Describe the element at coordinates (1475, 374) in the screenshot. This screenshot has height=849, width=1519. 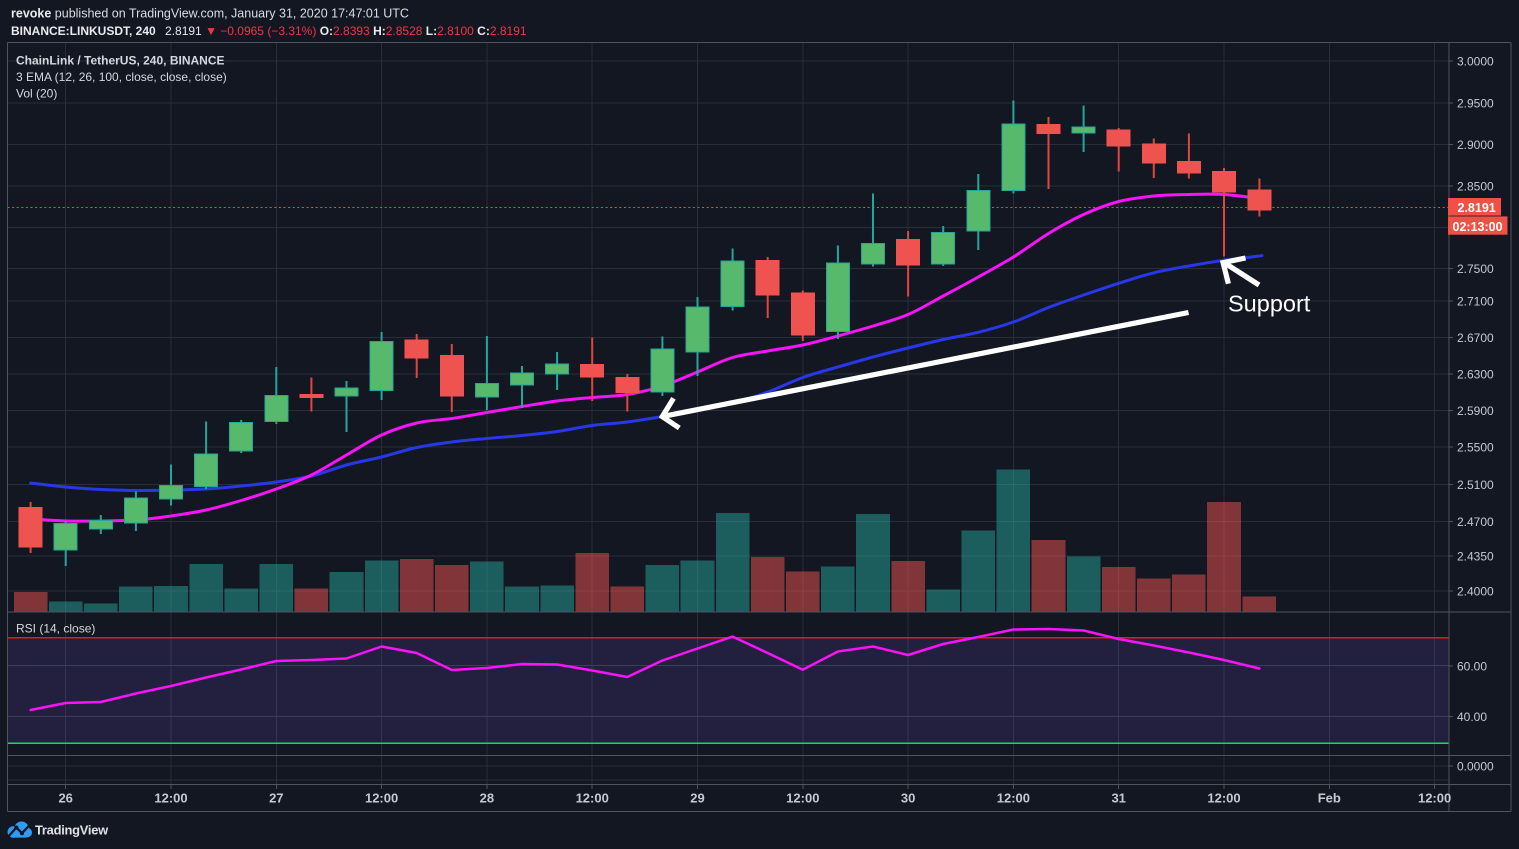
I see `svg-text: 2.6300` at that location.